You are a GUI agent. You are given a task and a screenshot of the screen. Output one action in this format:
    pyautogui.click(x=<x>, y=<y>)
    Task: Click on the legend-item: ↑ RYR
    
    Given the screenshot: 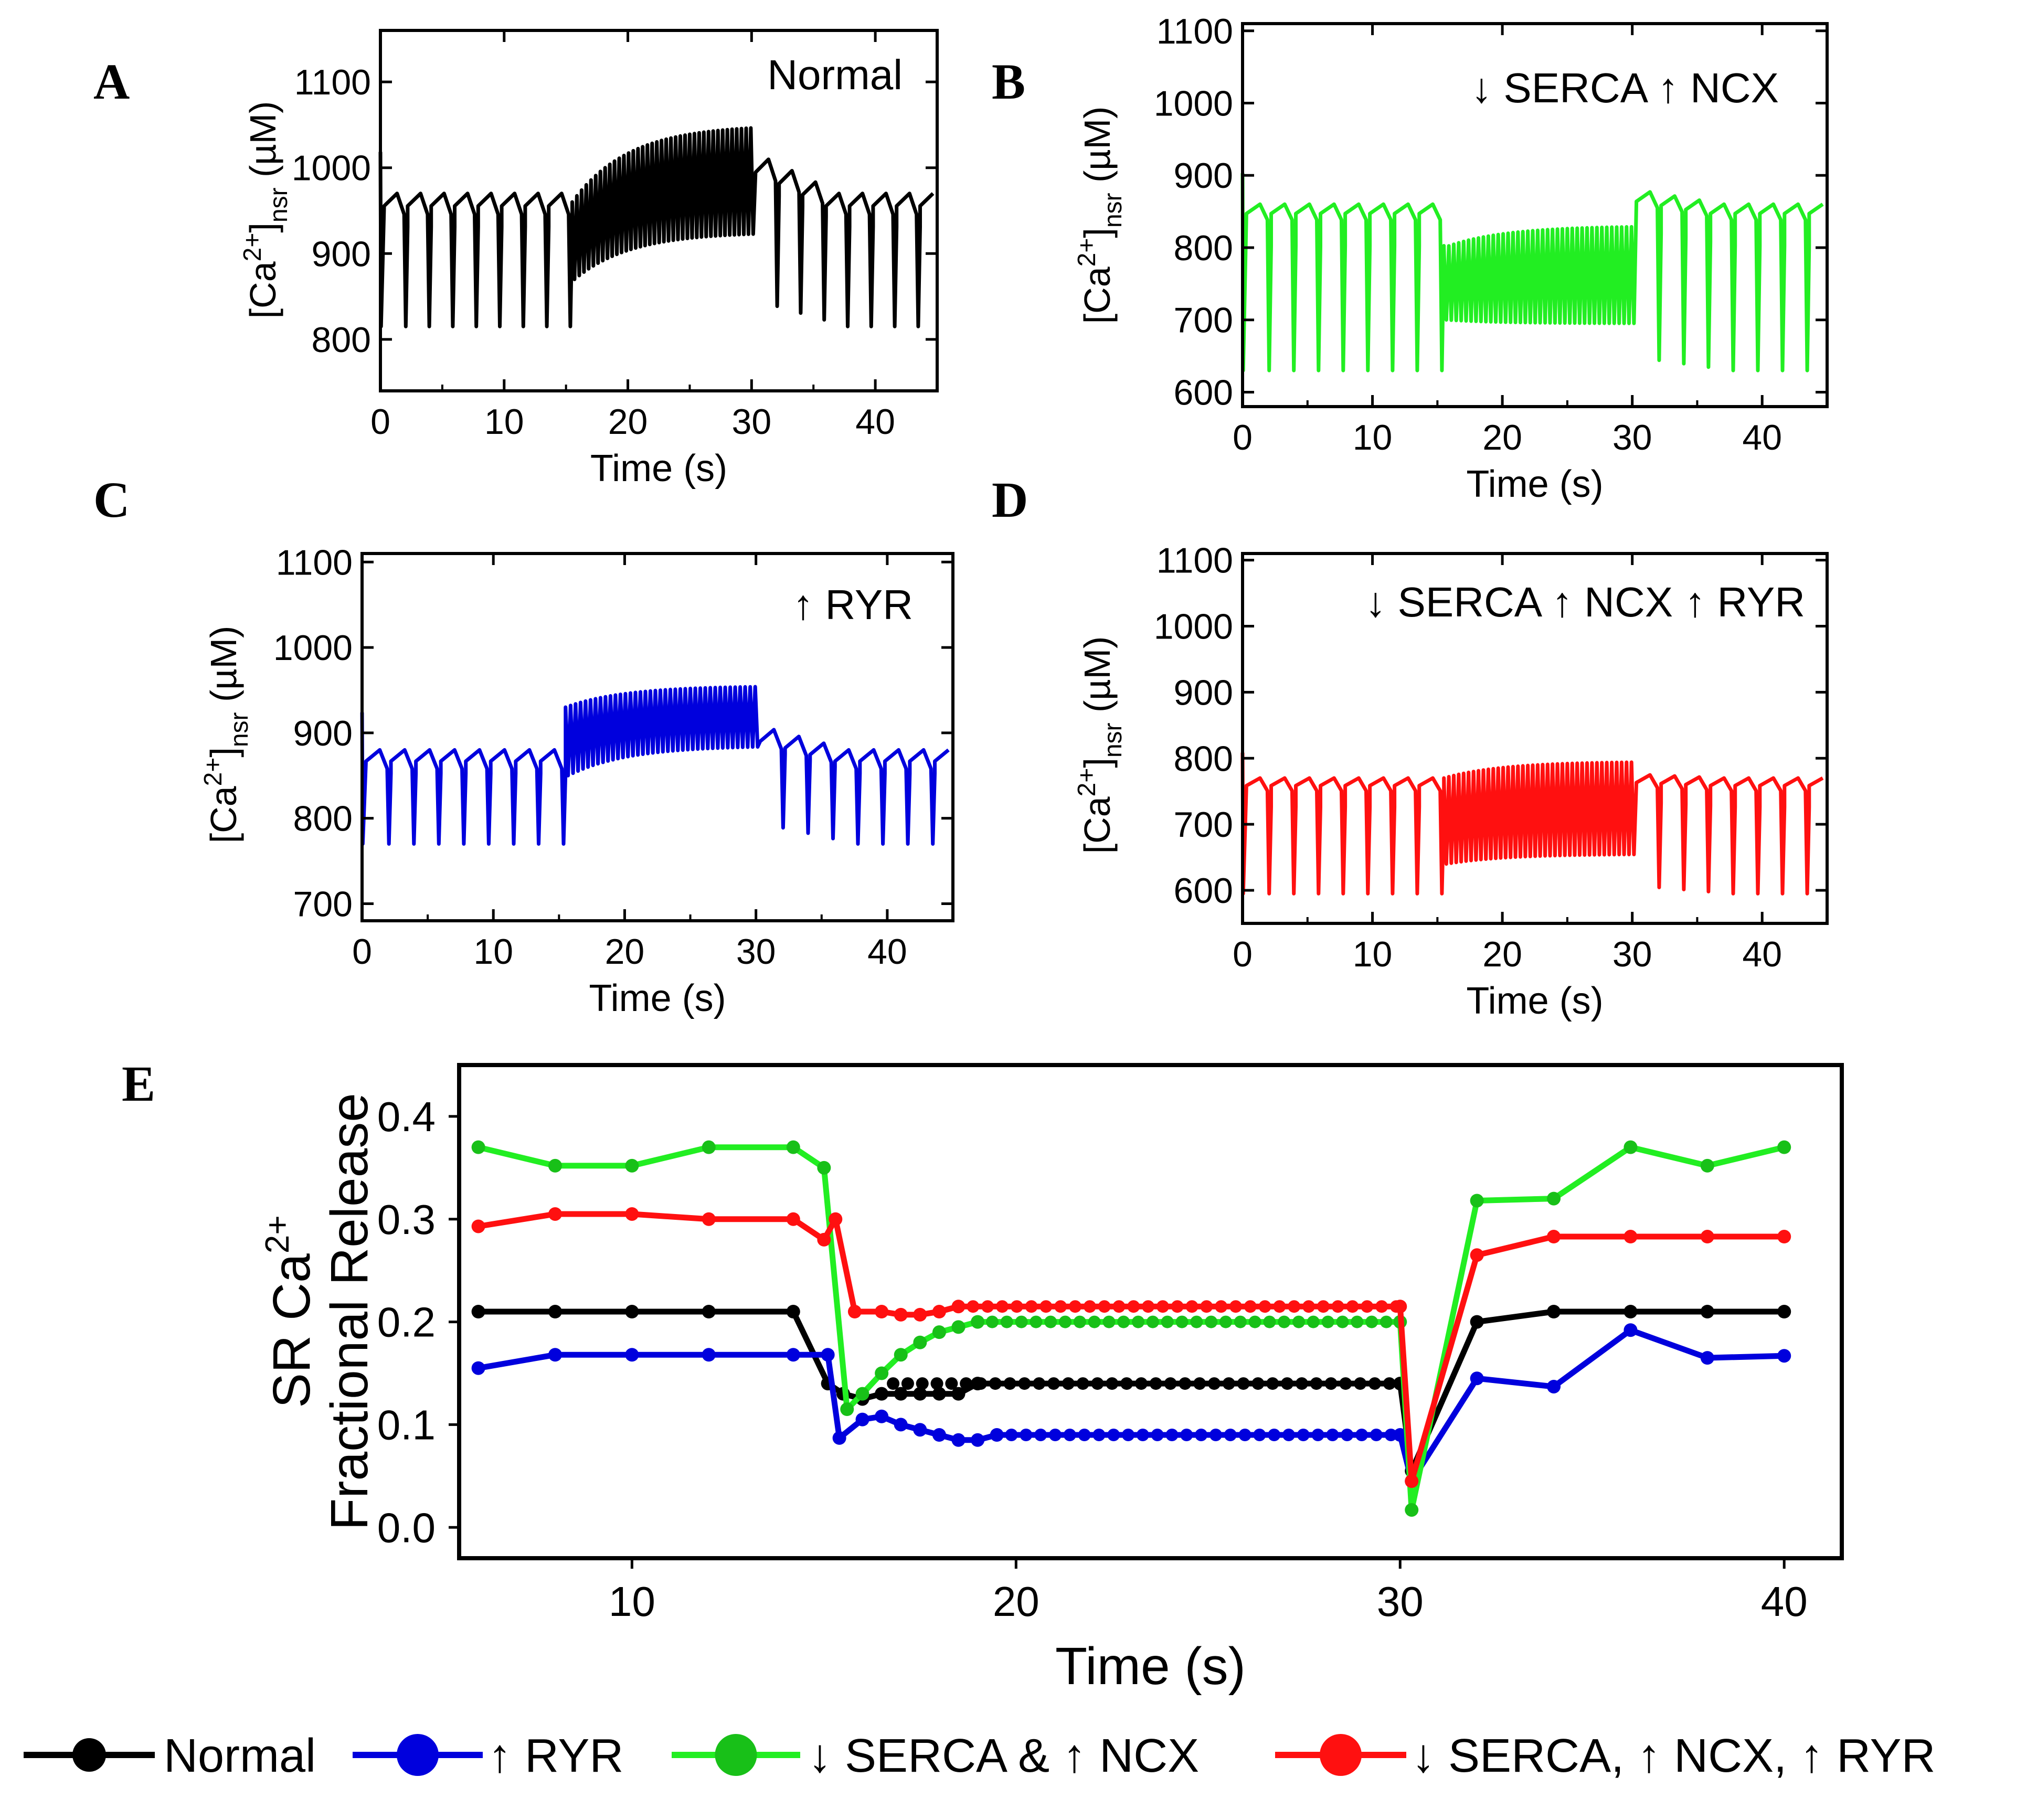 What is the action you would take?
    pyautogui.click(x=488, y=1756)
    